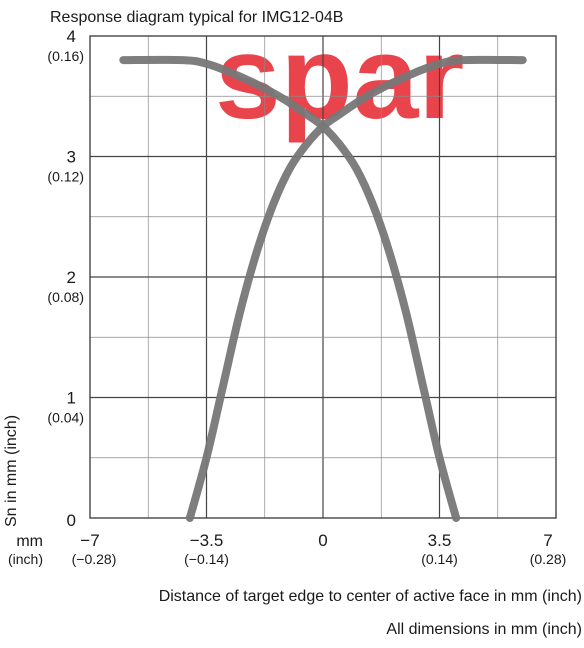  What do you see at coordinates (89, 540) in the screenshot?
I see `x-tick-label: −7` at bounding box center [89, 540].